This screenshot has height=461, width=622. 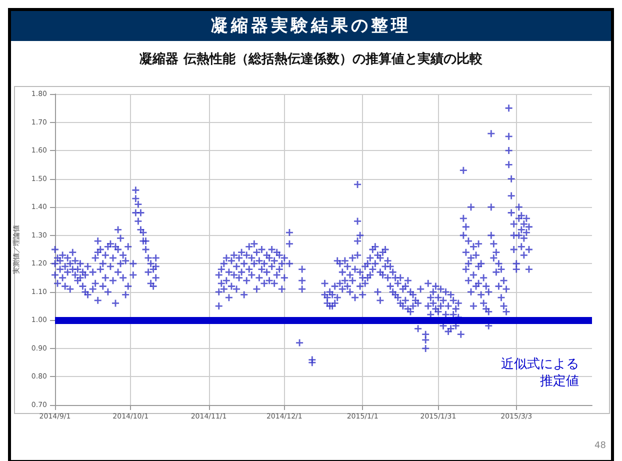 I want to click on chart-title: 凝縮器実験結果の整理, so click(x=311, y=26).